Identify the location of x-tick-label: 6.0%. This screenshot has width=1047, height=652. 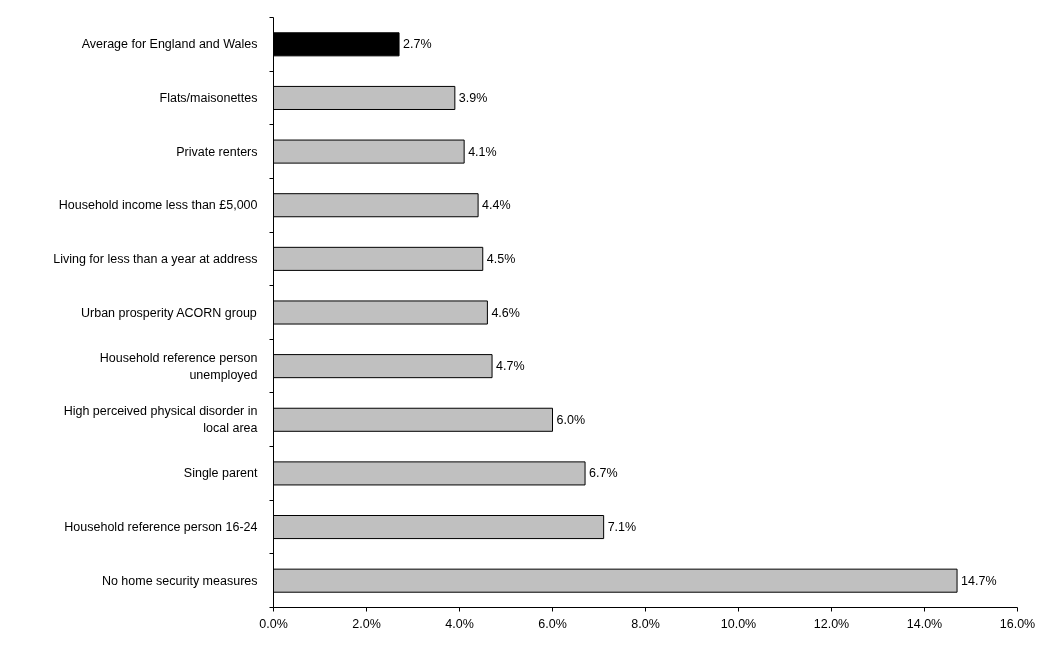
(552, 623).